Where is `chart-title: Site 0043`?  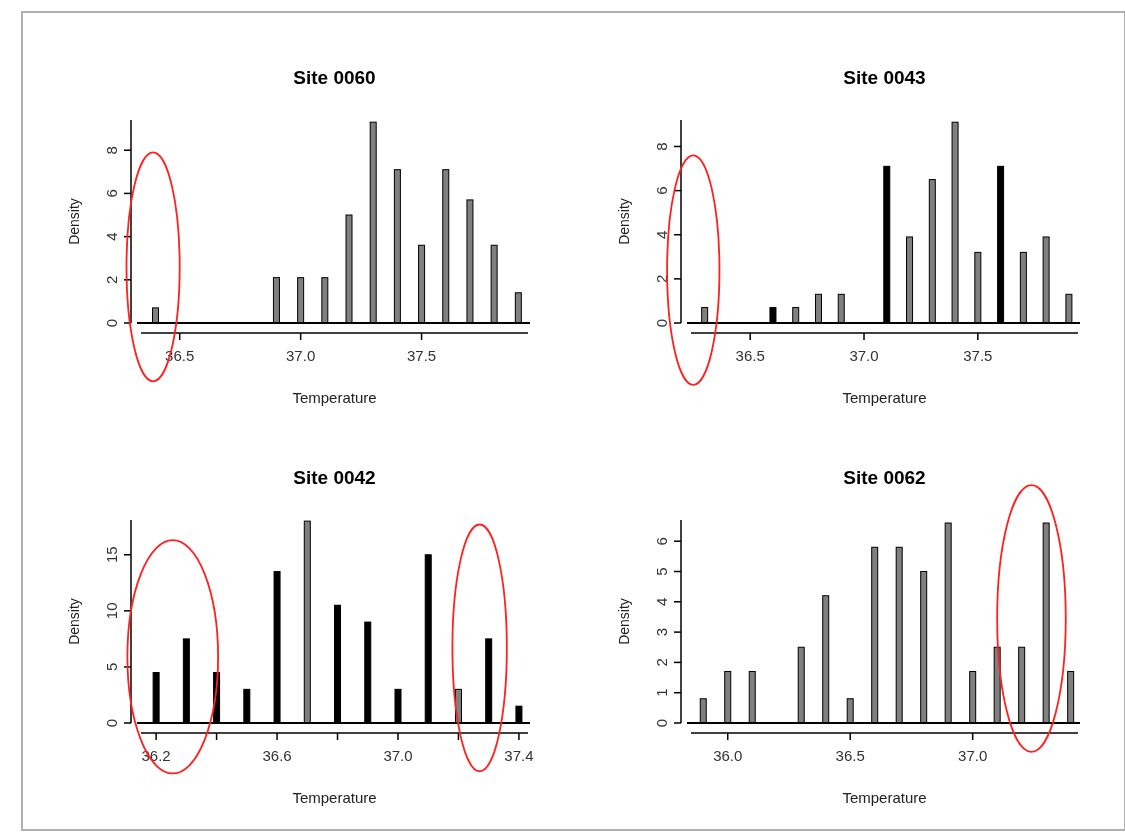 chart-title: Site 0043 is located at coordinates (884, 77).